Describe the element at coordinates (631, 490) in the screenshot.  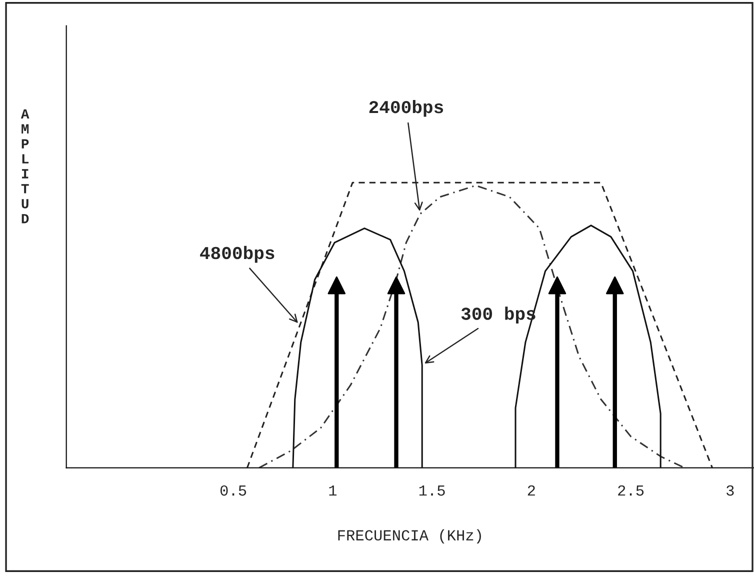
I see `x-tick-label: 2.5` at that location.